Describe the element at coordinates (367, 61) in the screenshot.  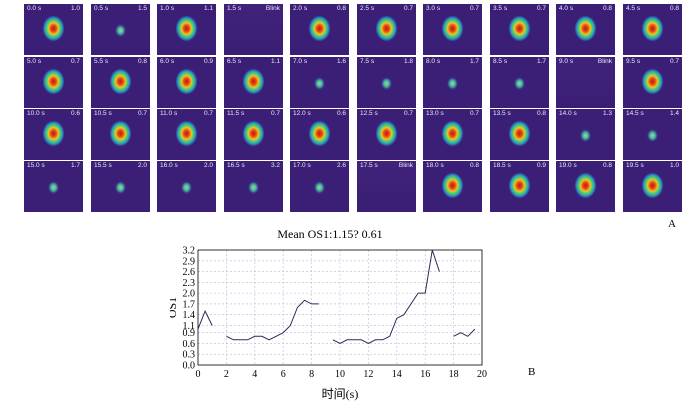
I see `frame-time-label: 7.5 s` at that location.